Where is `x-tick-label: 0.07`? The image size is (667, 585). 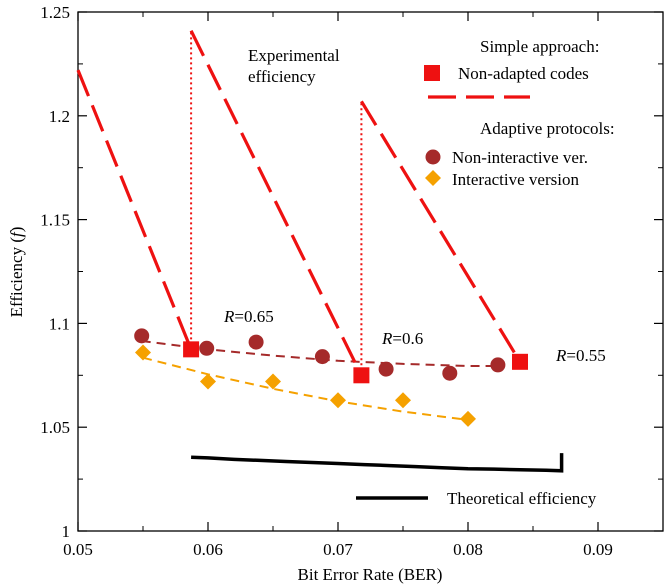 x-tick-label: 0.07 is located at coordinates (338, 549).